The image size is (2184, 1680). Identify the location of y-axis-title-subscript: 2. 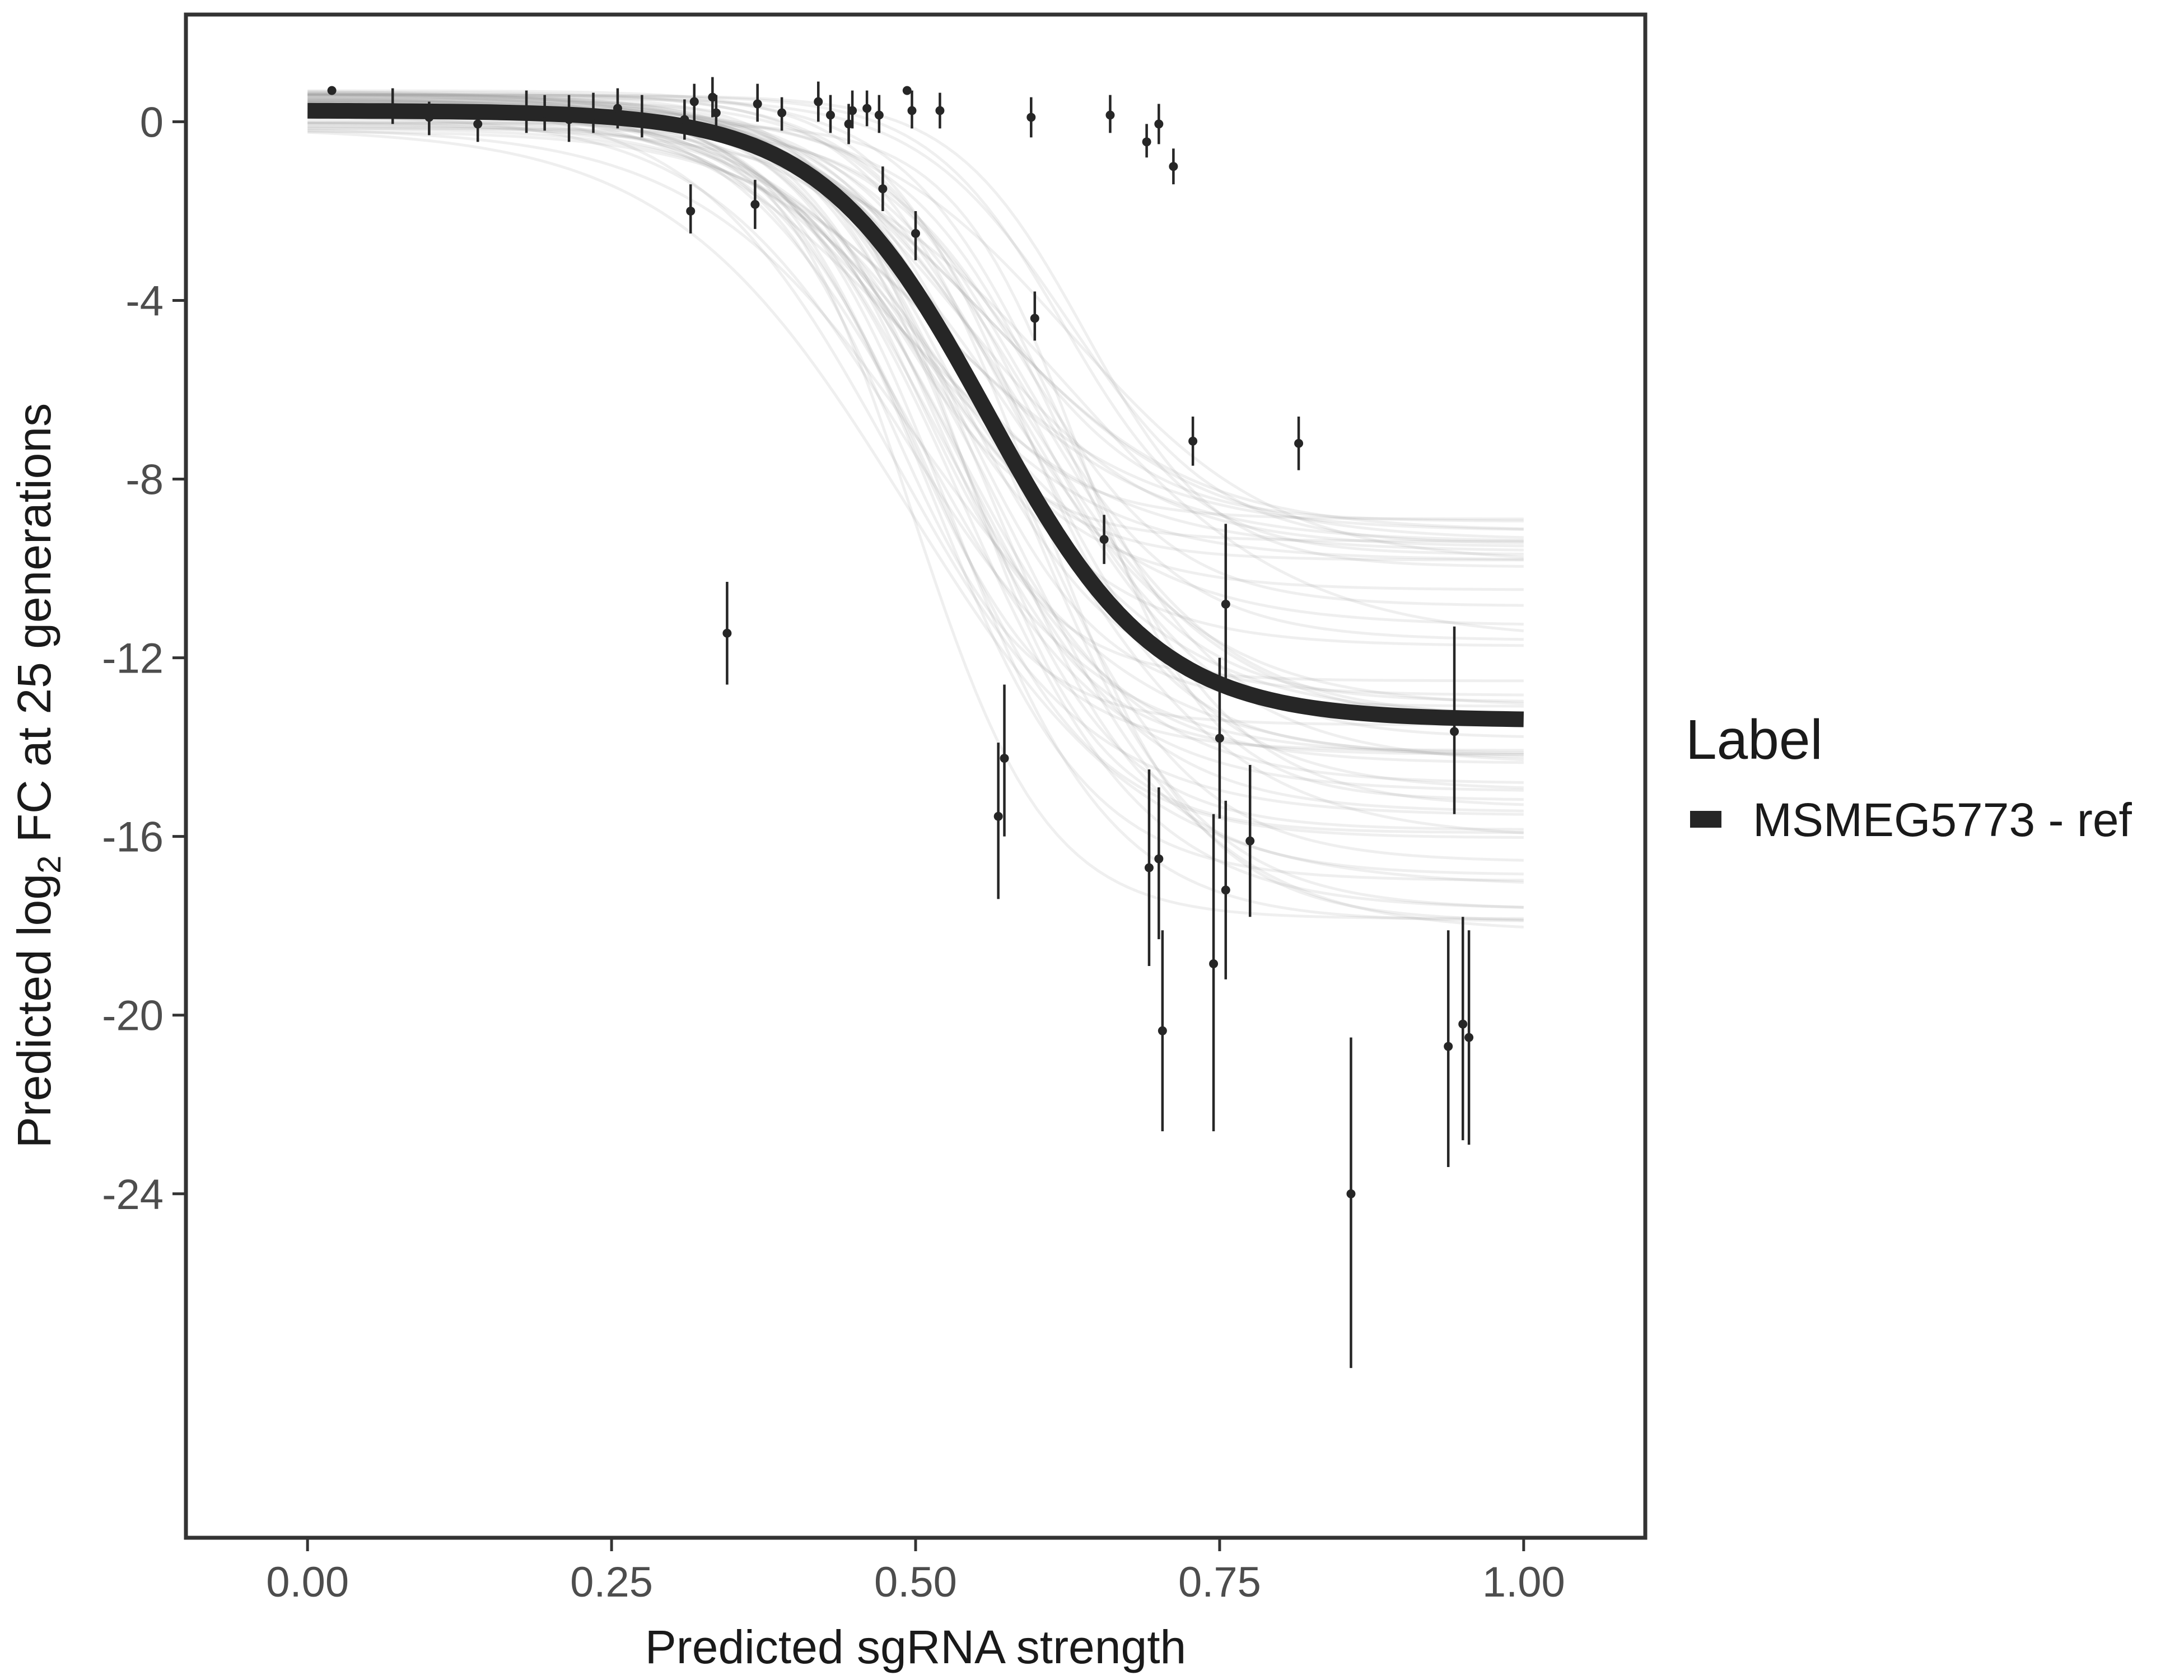
(50, 865).